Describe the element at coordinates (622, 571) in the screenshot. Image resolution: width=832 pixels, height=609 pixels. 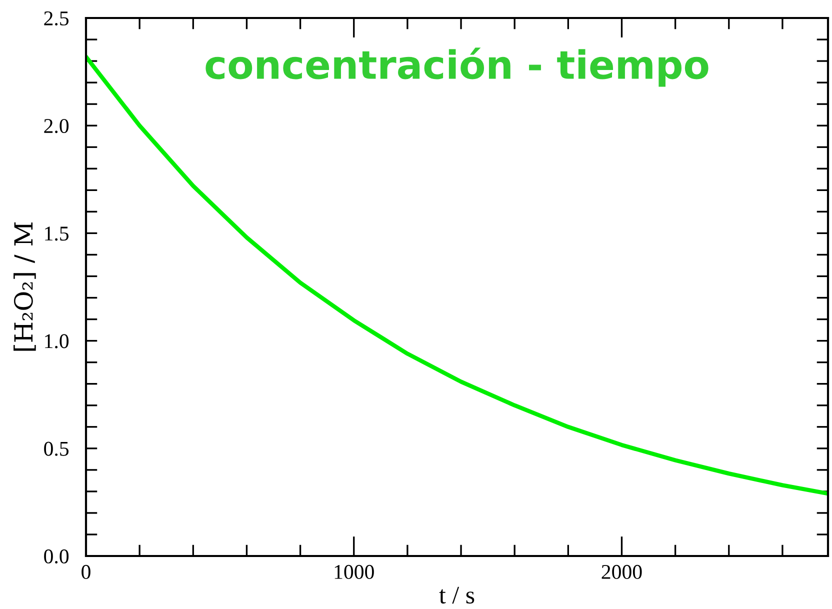
I see `x-tick-label: 2000` at that location.